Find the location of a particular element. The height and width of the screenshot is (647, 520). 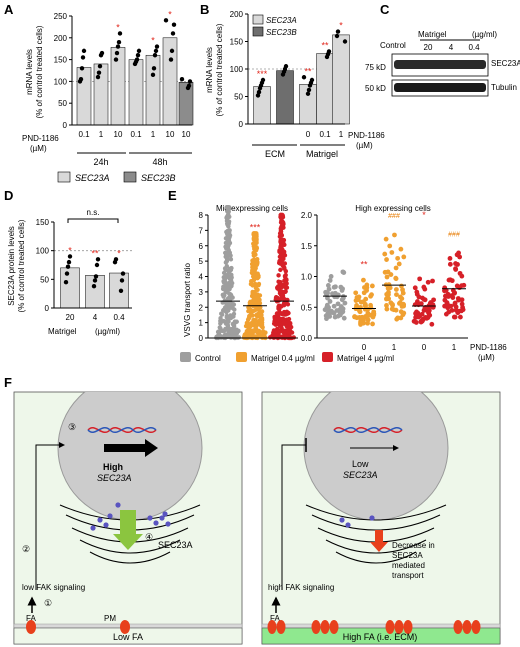

chart-a-xtick-label: 10 is located at coordinates (186, 134).